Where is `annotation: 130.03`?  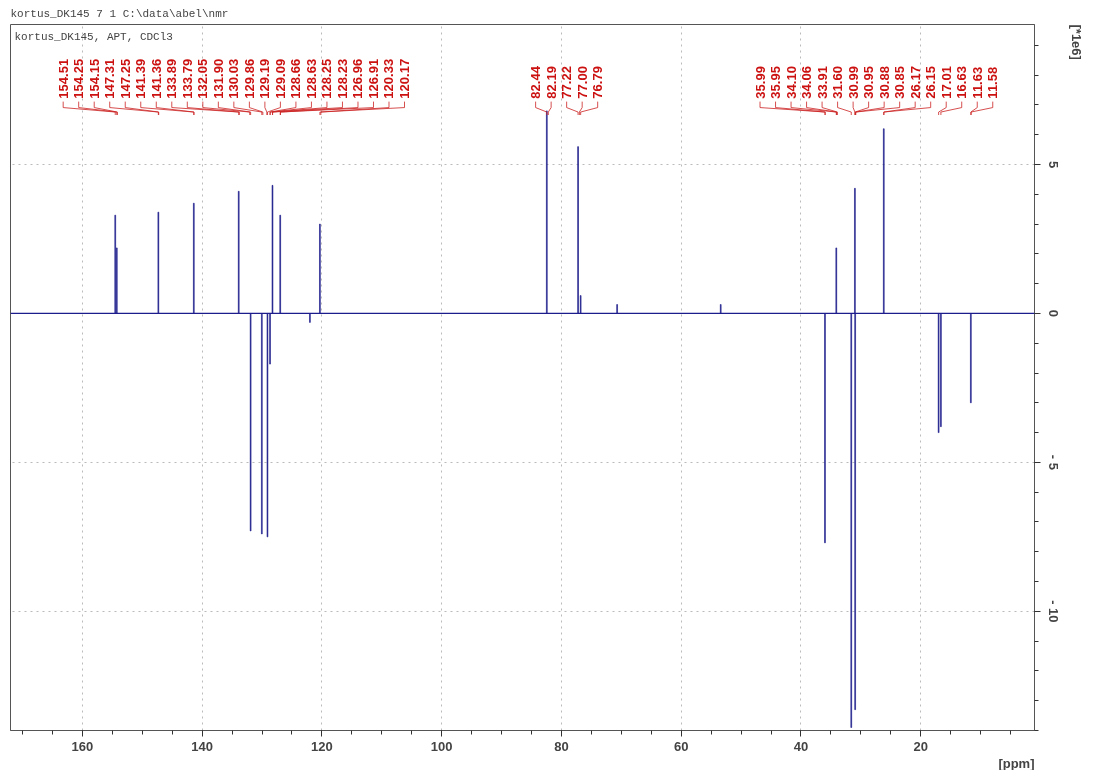 annotation: 130.03 is located at coordinates (234, 78).